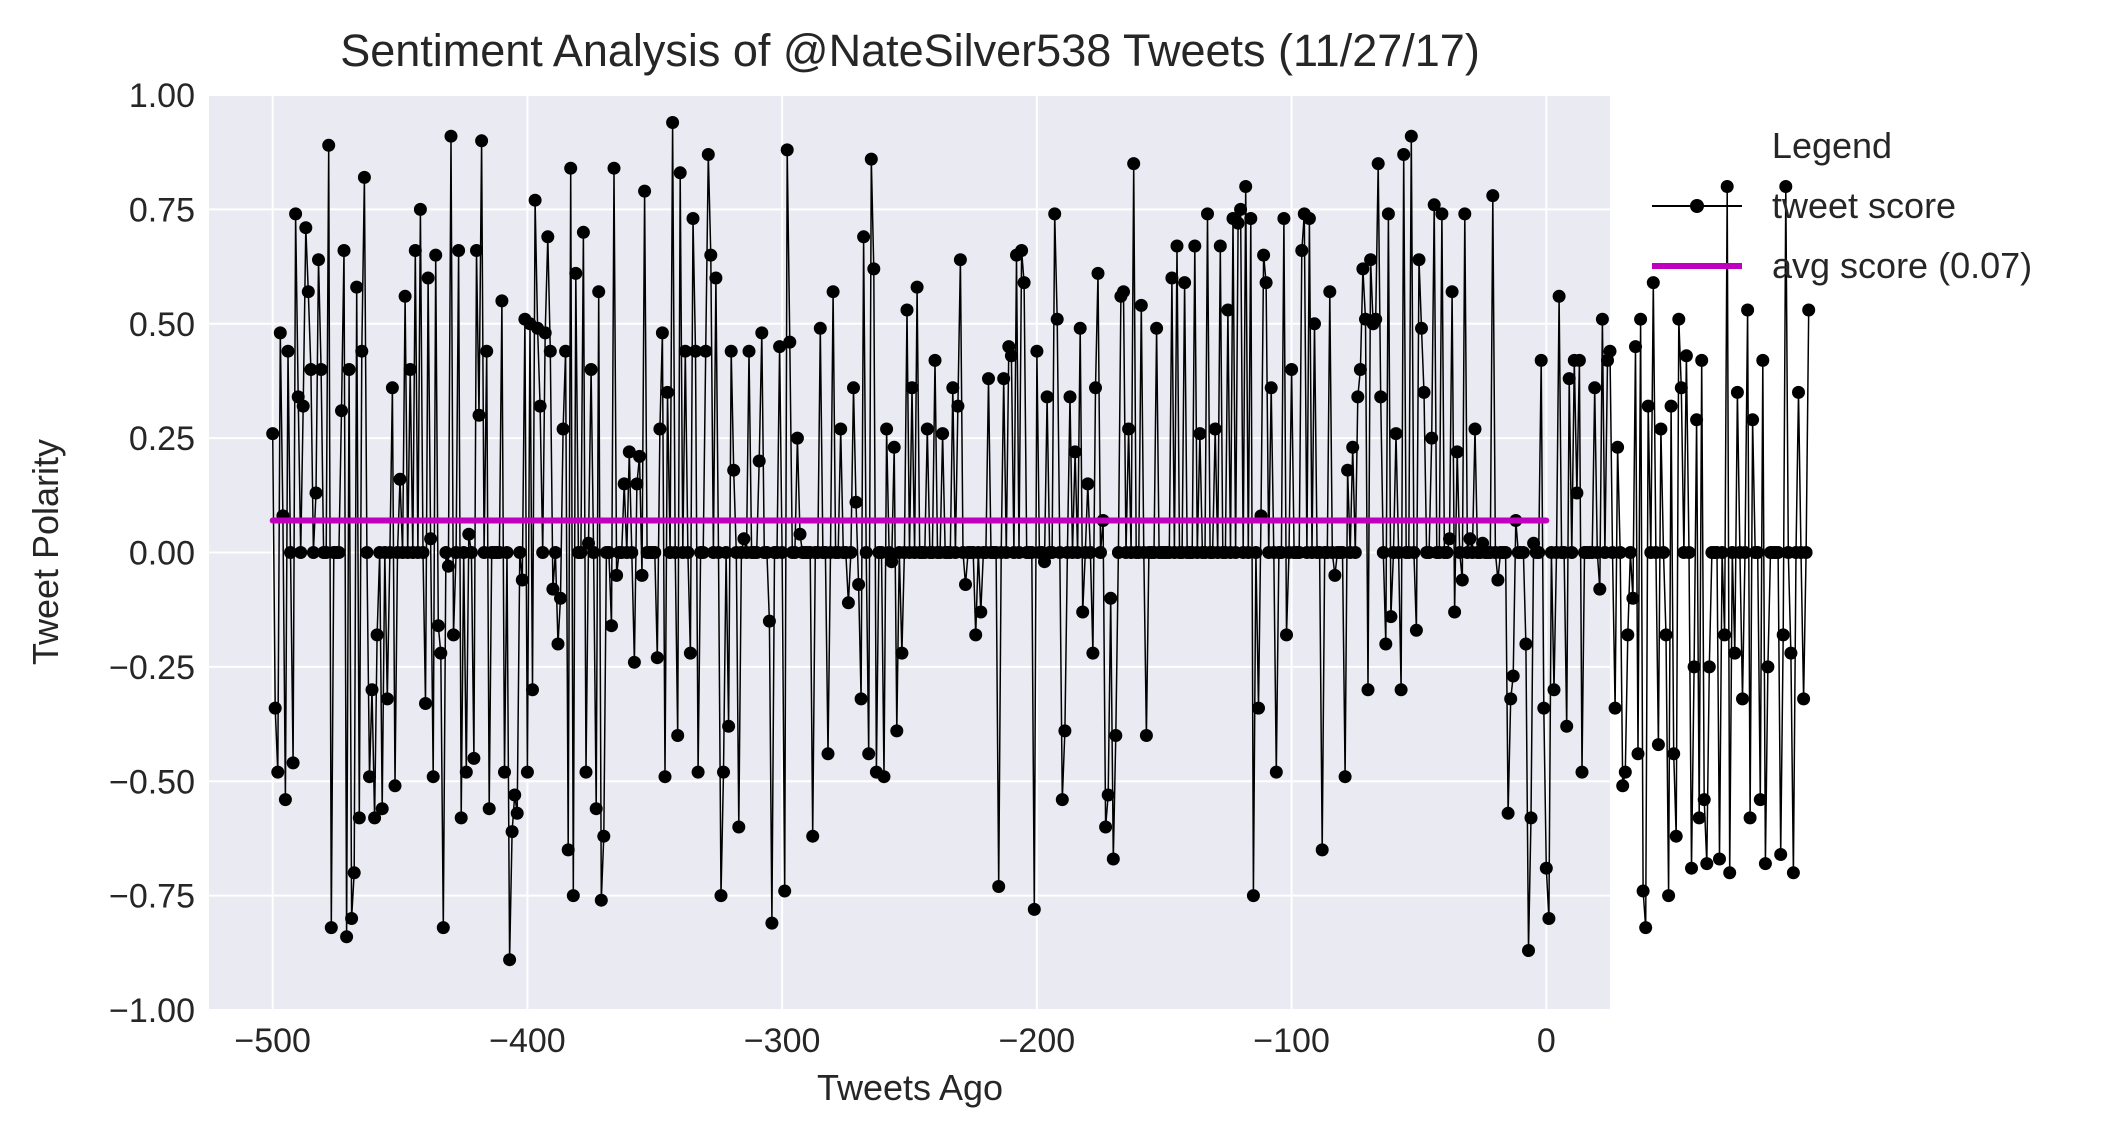  I want to click on y-axis-label: Tweet Polarity, so click(45, 552).